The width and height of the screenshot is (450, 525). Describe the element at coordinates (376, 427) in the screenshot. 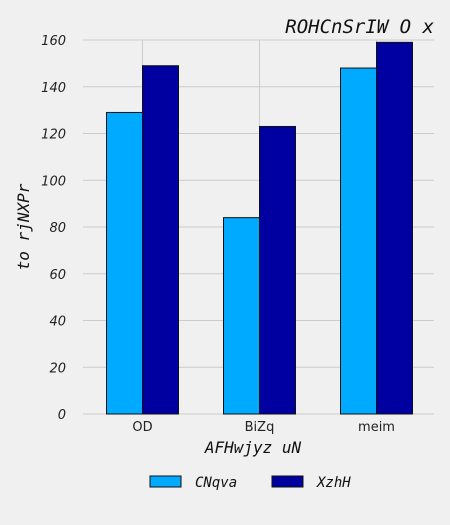

I see `x-tick-label: meim` at that location.